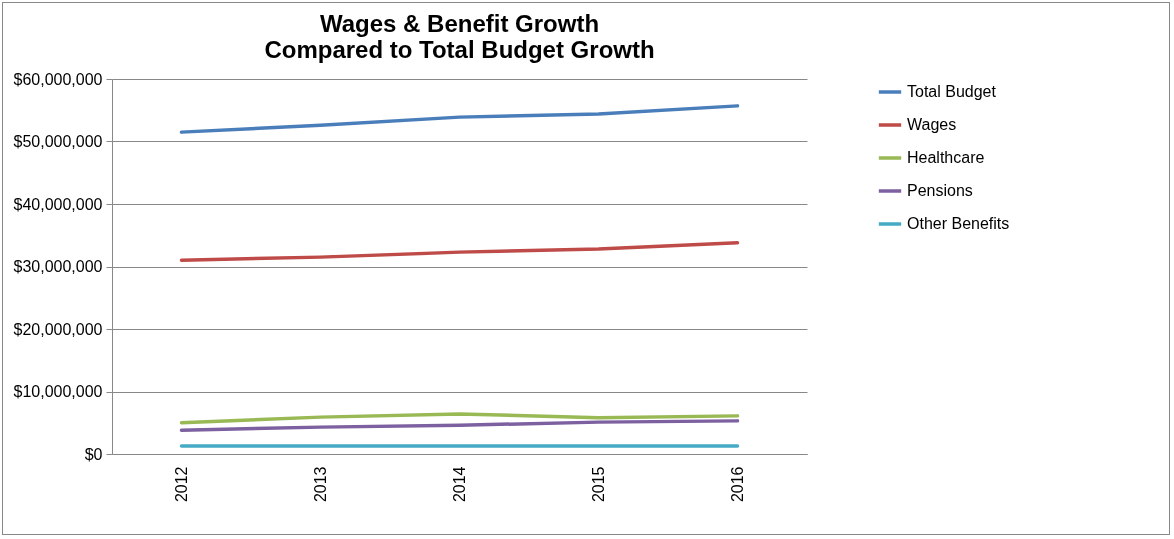 The image size is (1174, 539). What do you see at coordinates (946, 157) in the screenshot?
I see `legend-label: Healthcare` at bounding box center [946, 157].